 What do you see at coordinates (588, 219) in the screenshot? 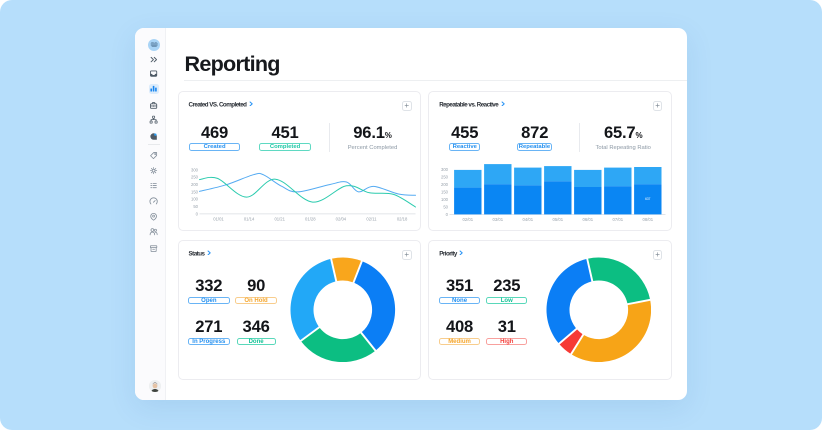
I see `svg-text: 06/01` at bounding box center [588, 219].